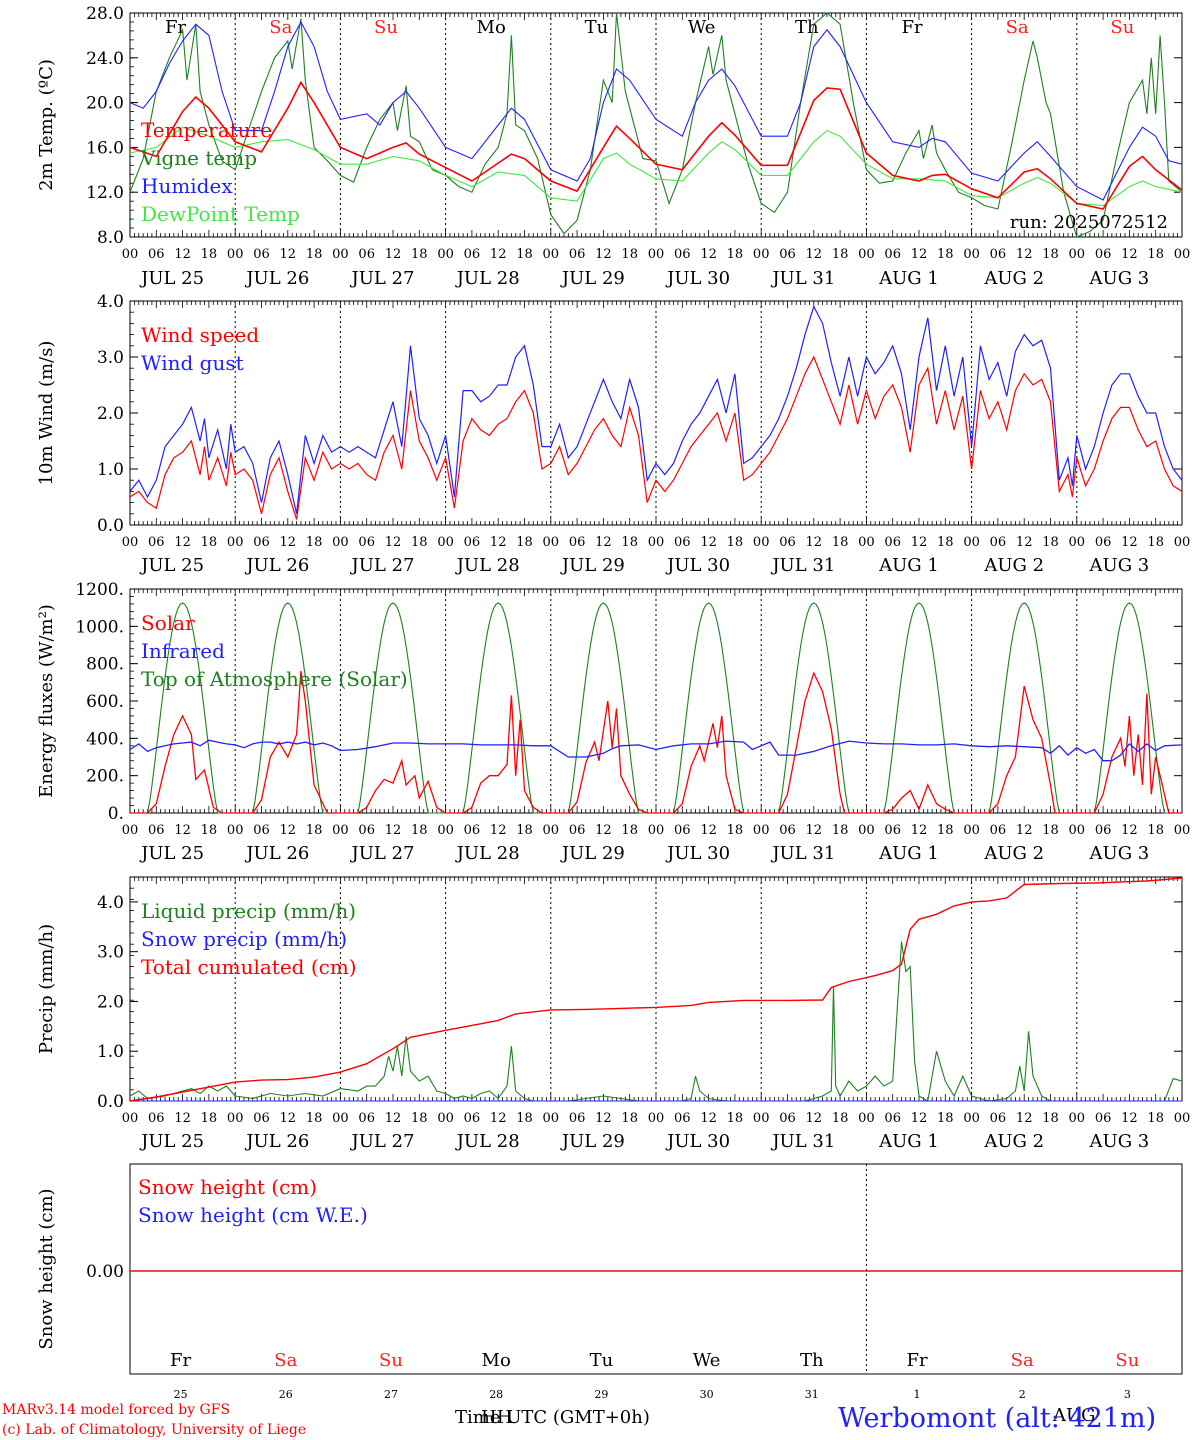  I want to click on legend-entry: Top of Atmosphere (Solar), so click(274, 679).